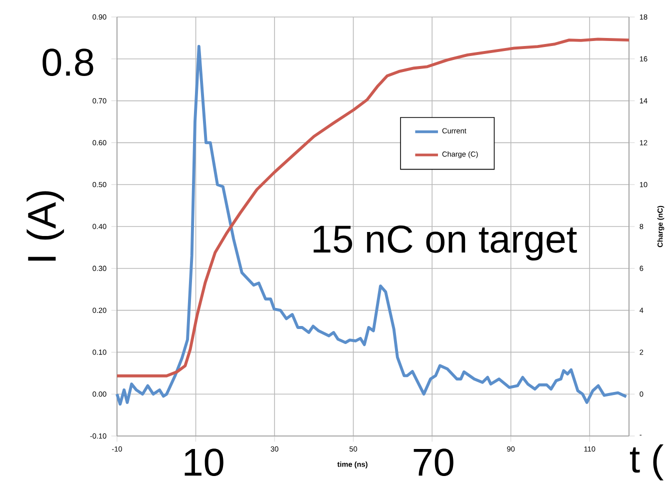 The width and height of the screenshot is (666, 489). I want to click on text: 70, so click(434, 462).